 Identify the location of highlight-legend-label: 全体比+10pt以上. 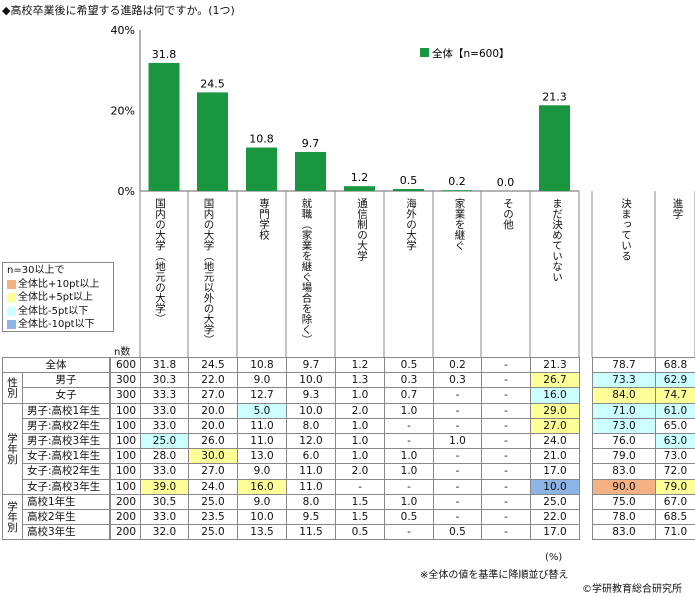
(59, 284).